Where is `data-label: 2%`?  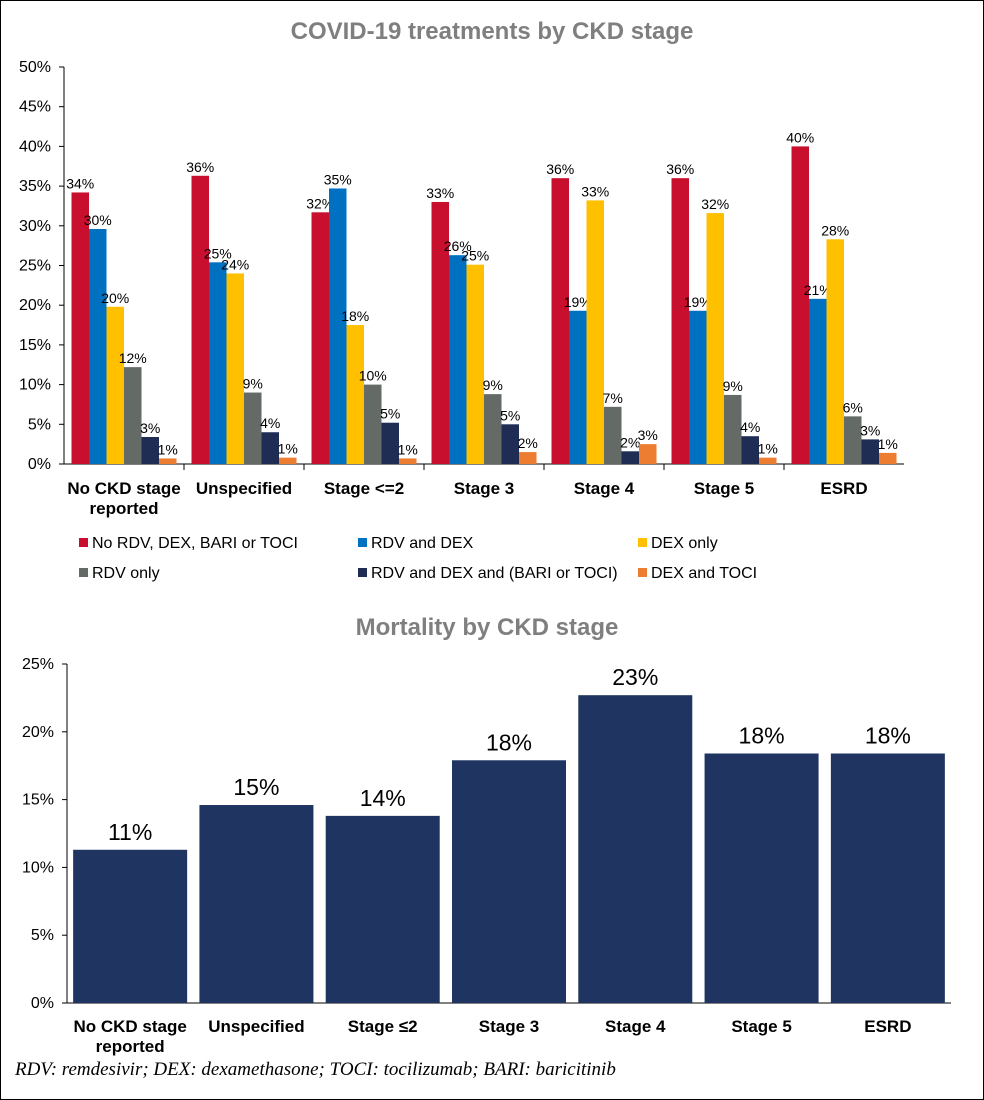 data-label: 2% is located at coordinates (528, 443).